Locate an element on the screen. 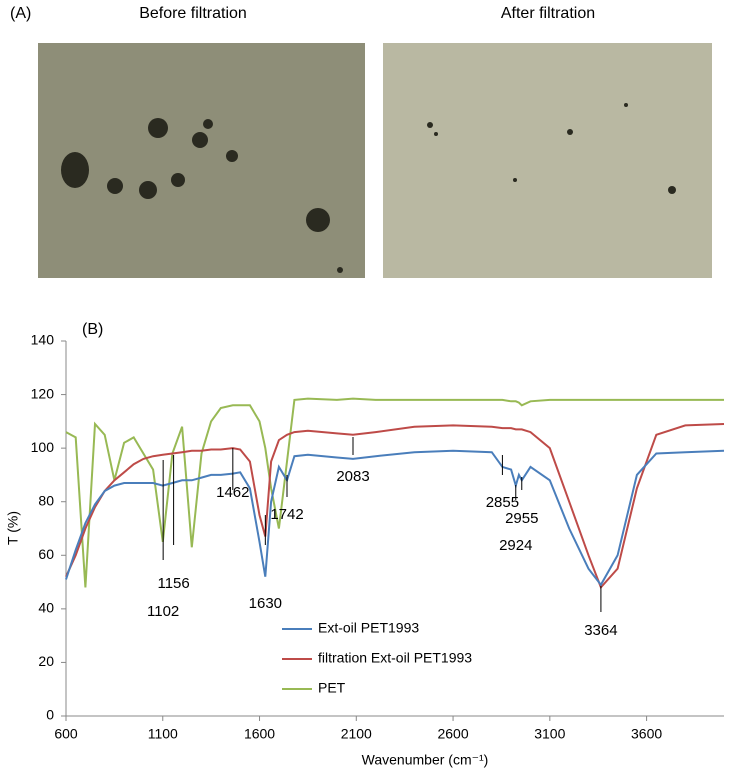 The height and width of the screenshot is (779, 752). y-tick-label: 80 is located at coordinates (46, 500).